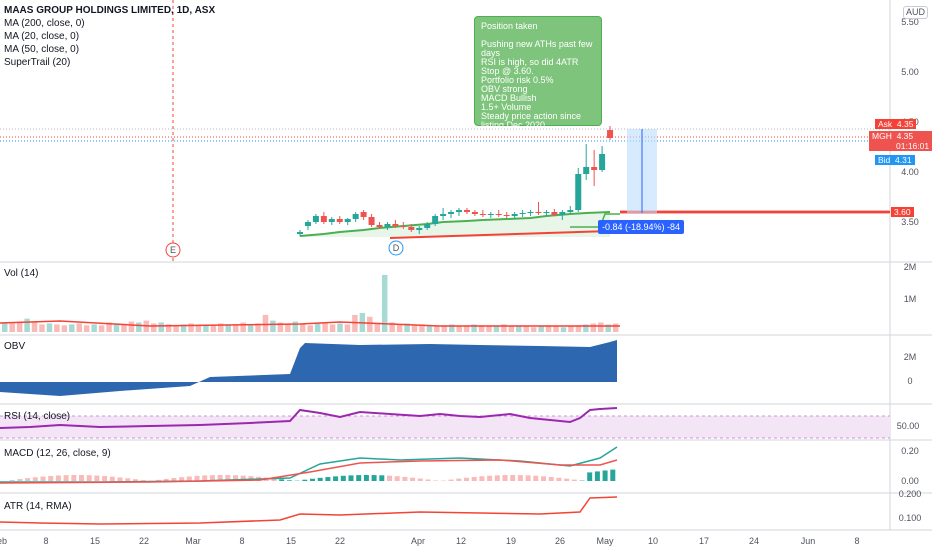 This screenshot has height=550, width=932. What do you see at coordinates (754, 541) in the screenshot?
I see `date-axis-tick: 24` at bounding box center [754, 541].